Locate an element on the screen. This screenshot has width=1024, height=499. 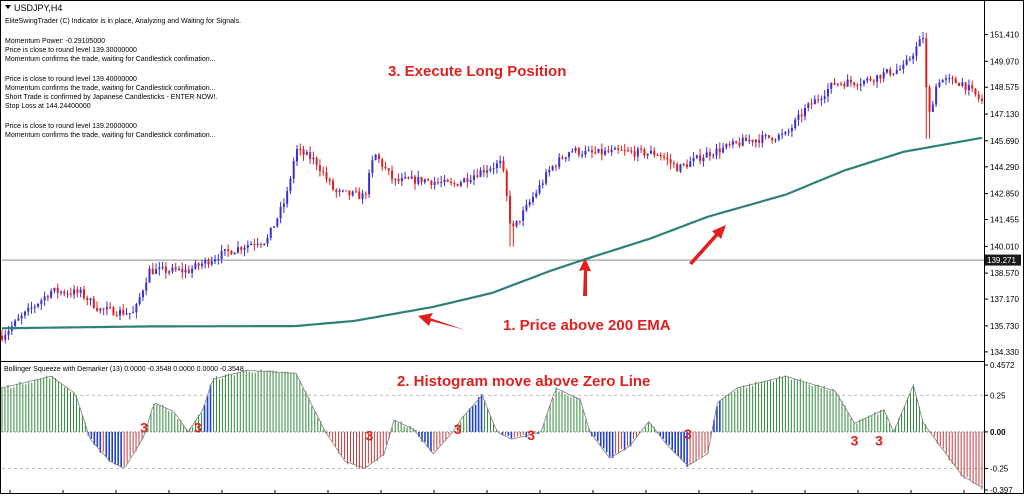
arrow-up-icon is located at coordinates (585, 277).